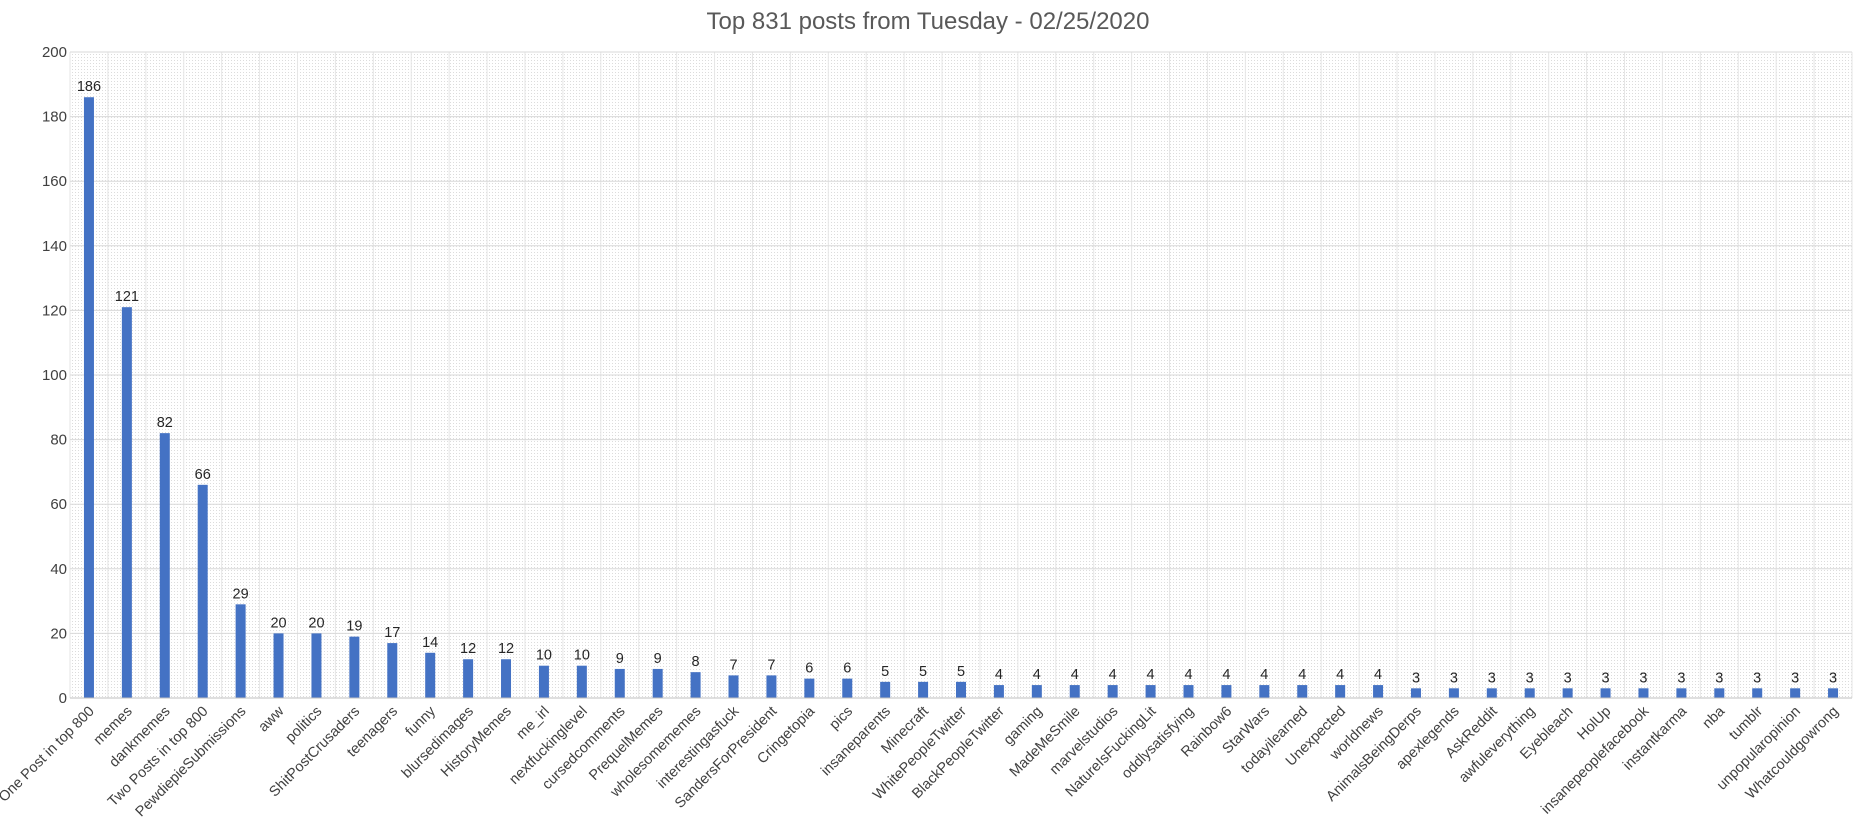 The width and height of the screenshot is (1857, 836). Describe the element at coordinates (58, 440) in the screenshot. I see `y-tick-label: 80` at that location.